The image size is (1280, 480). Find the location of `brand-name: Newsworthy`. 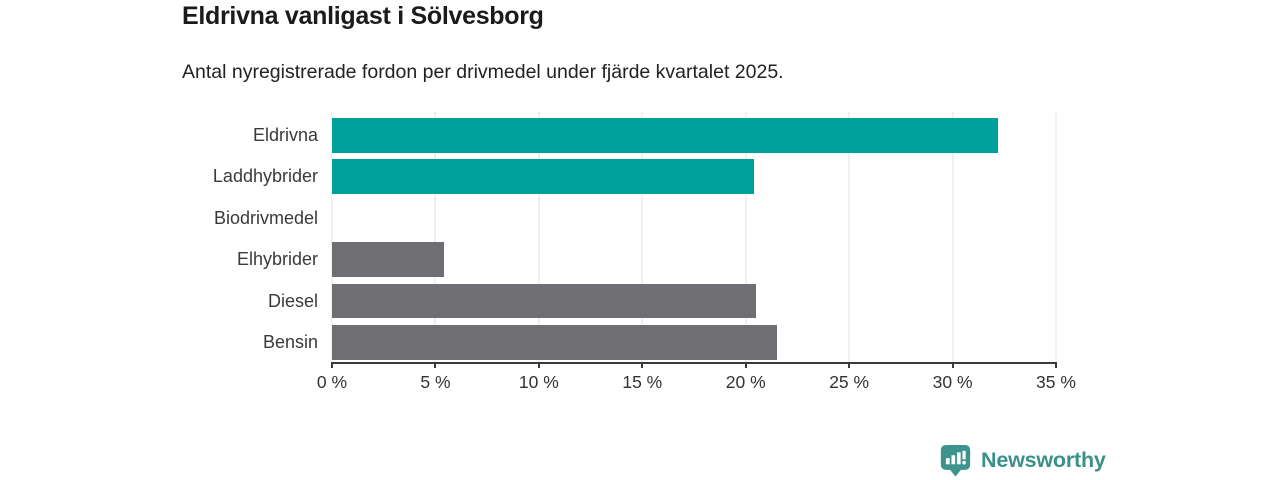

brand-name: Newsworthy is located at coordinates (1043, 460).